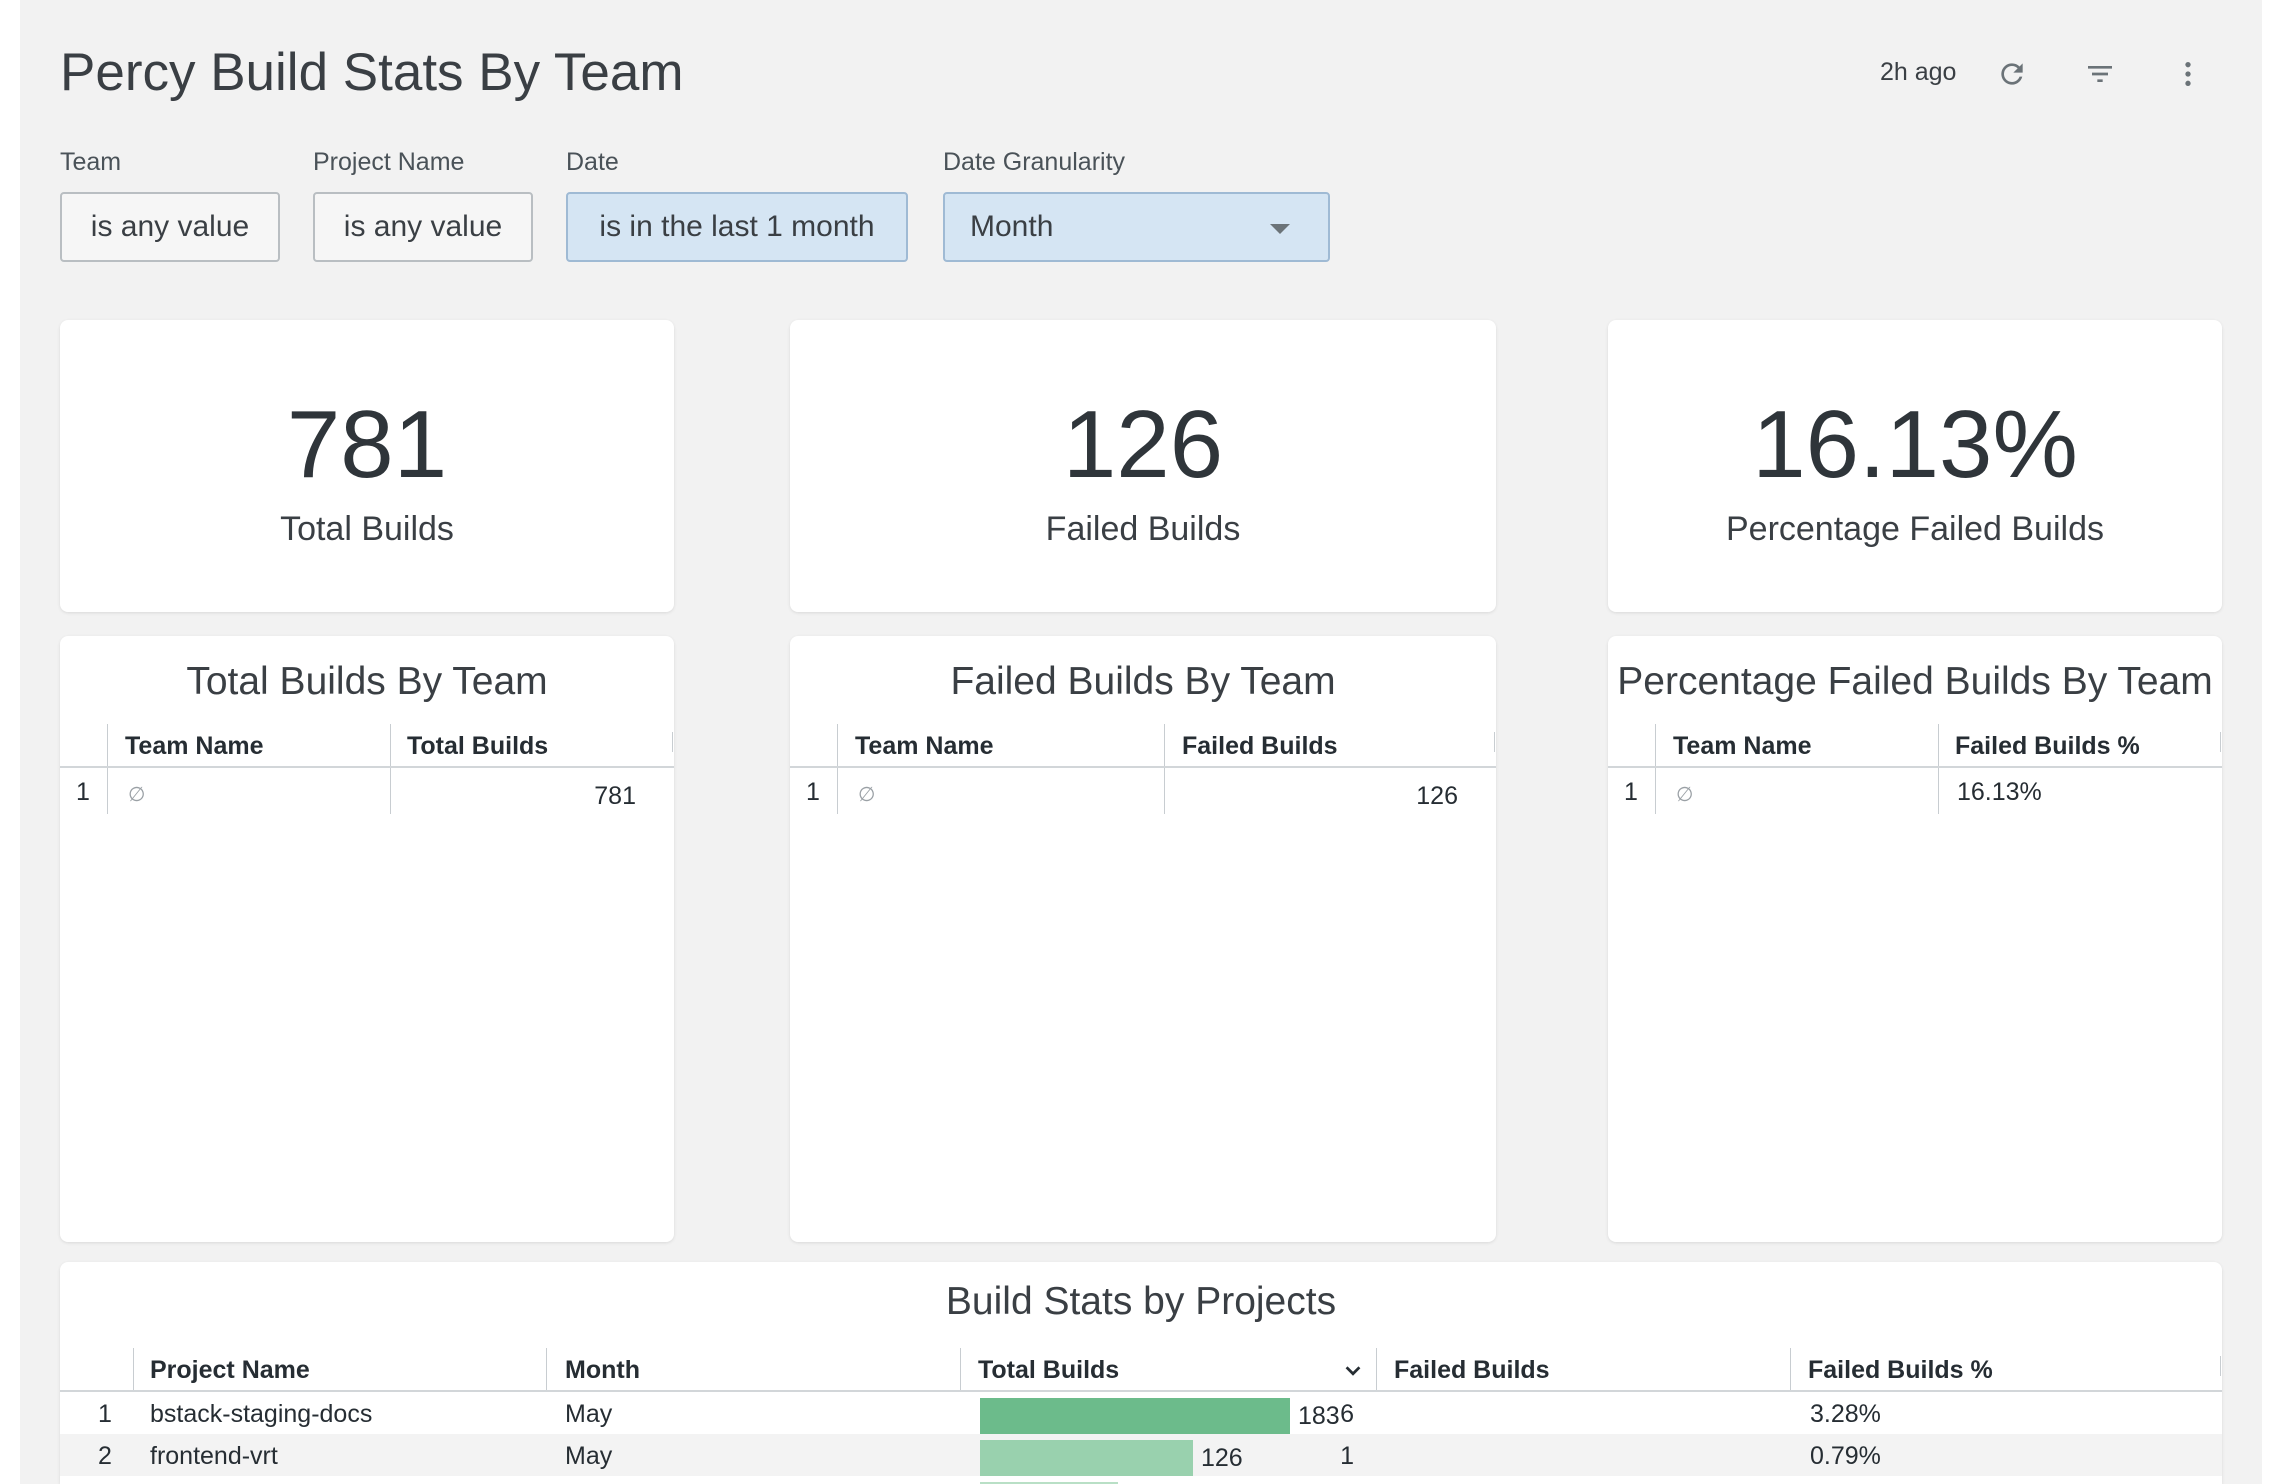 The width and height of the screenshot is (2282, 1484). I want to click on kpi-value: 126, so click(1143, 444).